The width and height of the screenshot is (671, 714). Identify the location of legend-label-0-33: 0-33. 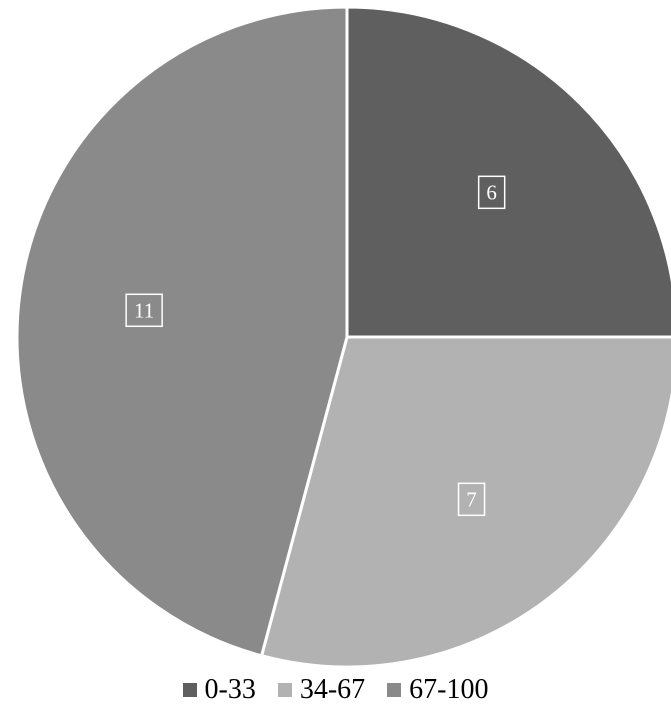
(230, 689).